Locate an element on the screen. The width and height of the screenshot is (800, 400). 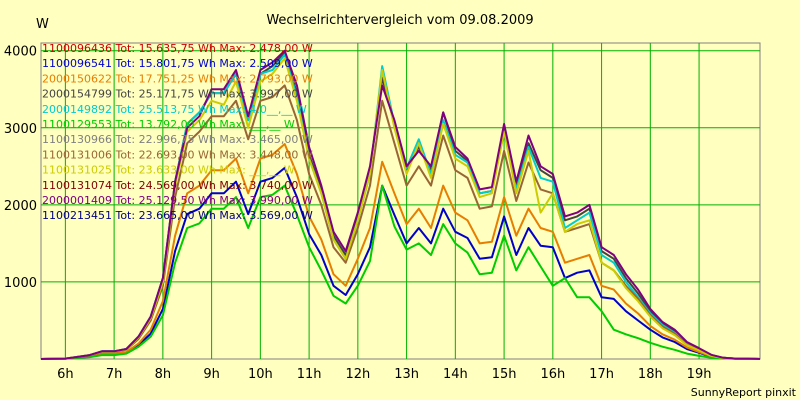
x-tick-label: 6h is located at coordinates (65, 374).